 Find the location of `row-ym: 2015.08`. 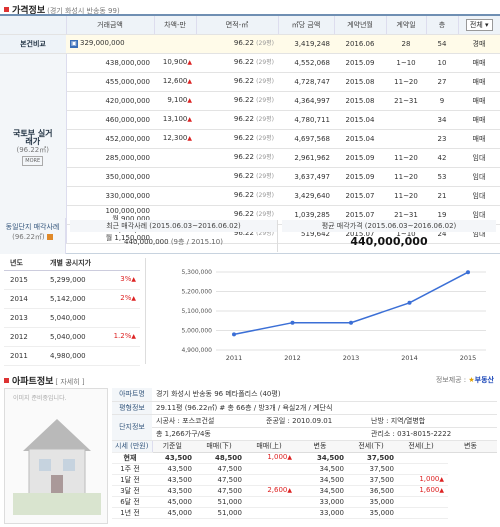

row-ym: 2015.08 is located at coordinates (360, 82).